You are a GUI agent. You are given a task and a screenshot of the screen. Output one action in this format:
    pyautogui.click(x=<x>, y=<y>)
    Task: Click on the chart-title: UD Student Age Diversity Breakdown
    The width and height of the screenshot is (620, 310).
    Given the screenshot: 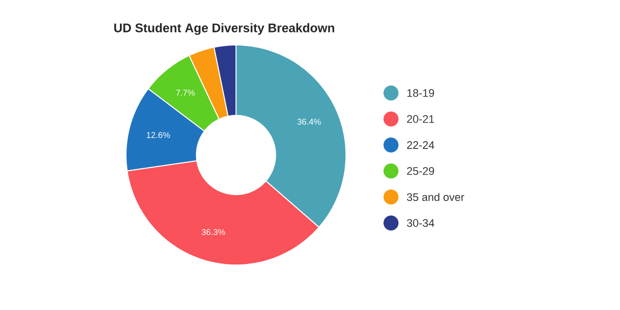 What is the action you would take?
    pyautogui.click(x=224, y=29)
    